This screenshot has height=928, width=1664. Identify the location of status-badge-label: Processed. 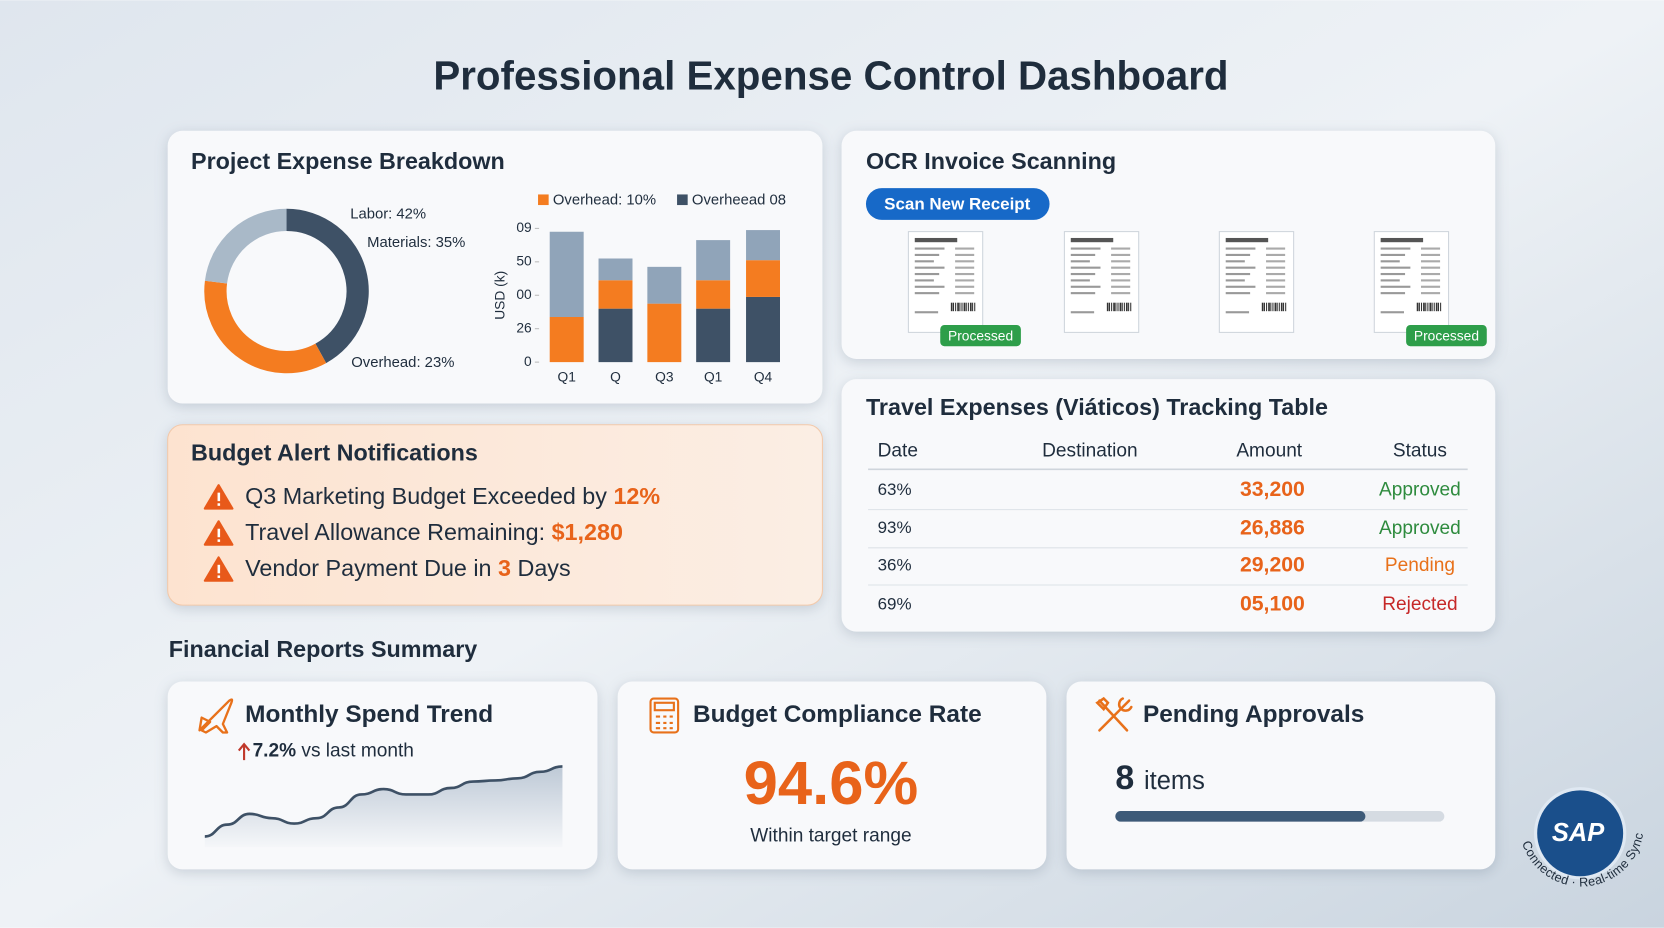
(980, 335).